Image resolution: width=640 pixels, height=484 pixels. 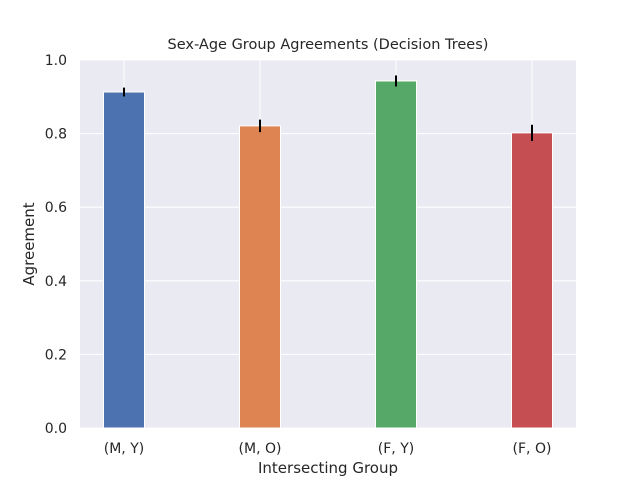 What do you see at coordinates (396, 449) in the screenshot?
I see `x-tick-label: (F, Y)` at bounding box center [396, 449].